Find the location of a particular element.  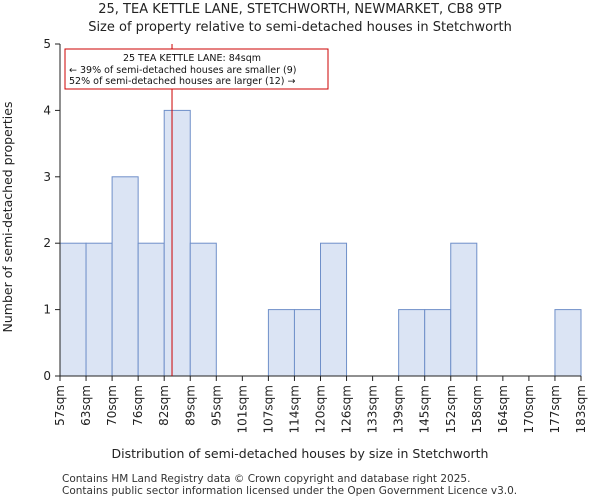

annotation-line-1: 25 TEA KETTLE LANE: 84sqm is located at coordinates (192, 58).